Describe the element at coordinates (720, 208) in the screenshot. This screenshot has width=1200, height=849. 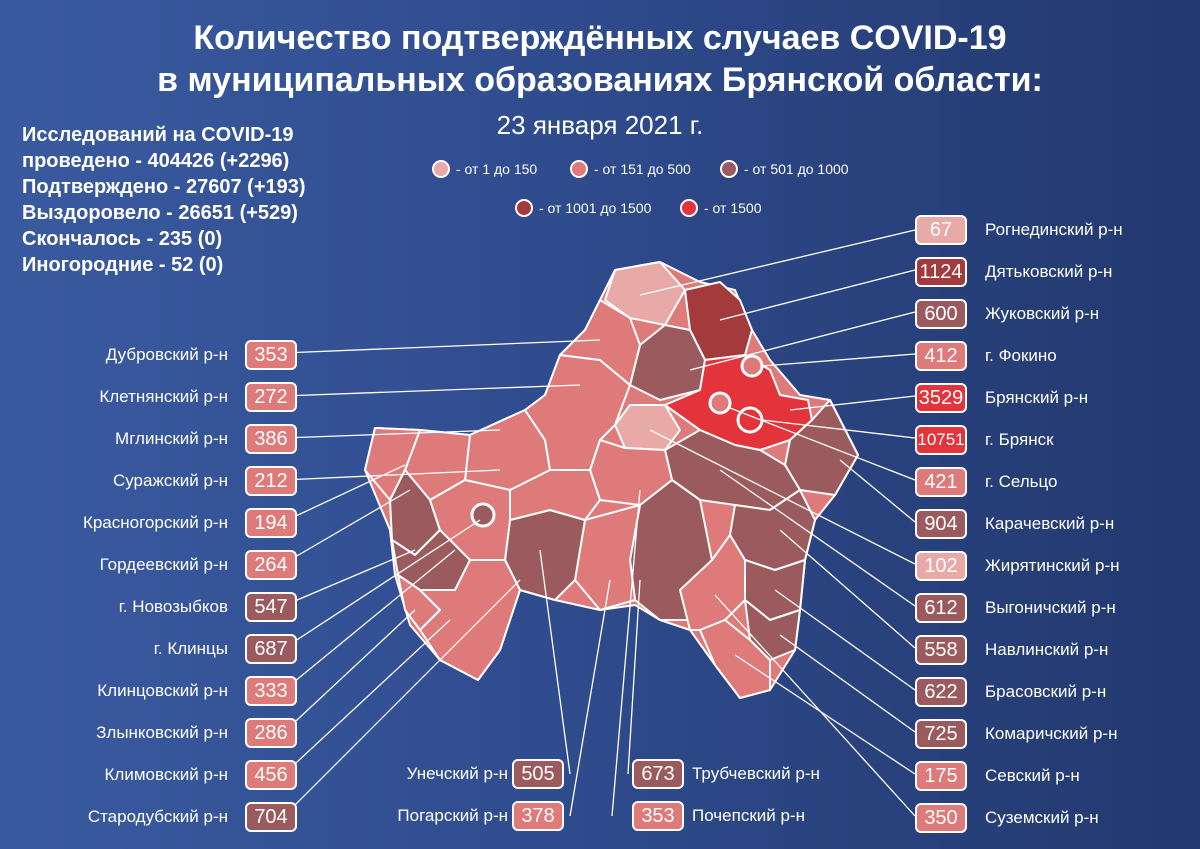
I see `legend-item: - от 1500` at that location.